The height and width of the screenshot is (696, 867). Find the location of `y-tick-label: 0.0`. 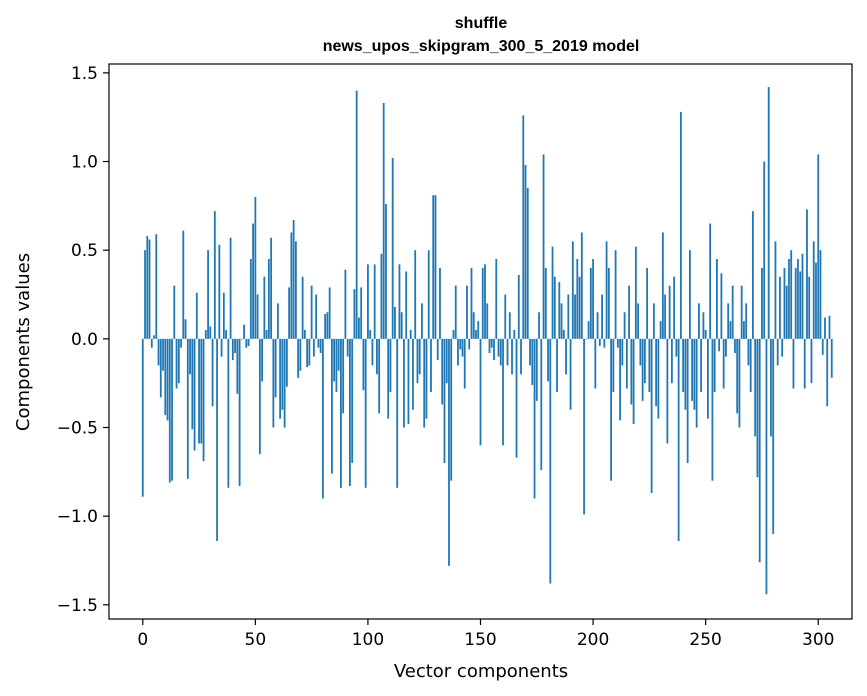

y-tick-label: 0.0 is located at coordinates (84, 340).